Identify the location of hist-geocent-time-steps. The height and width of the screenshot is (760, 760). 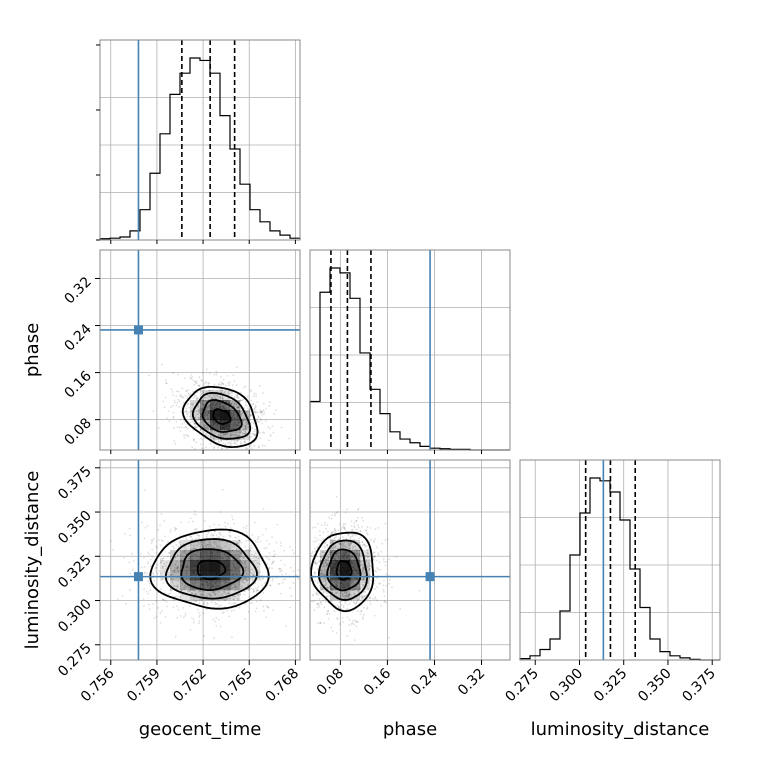
(200, 148).